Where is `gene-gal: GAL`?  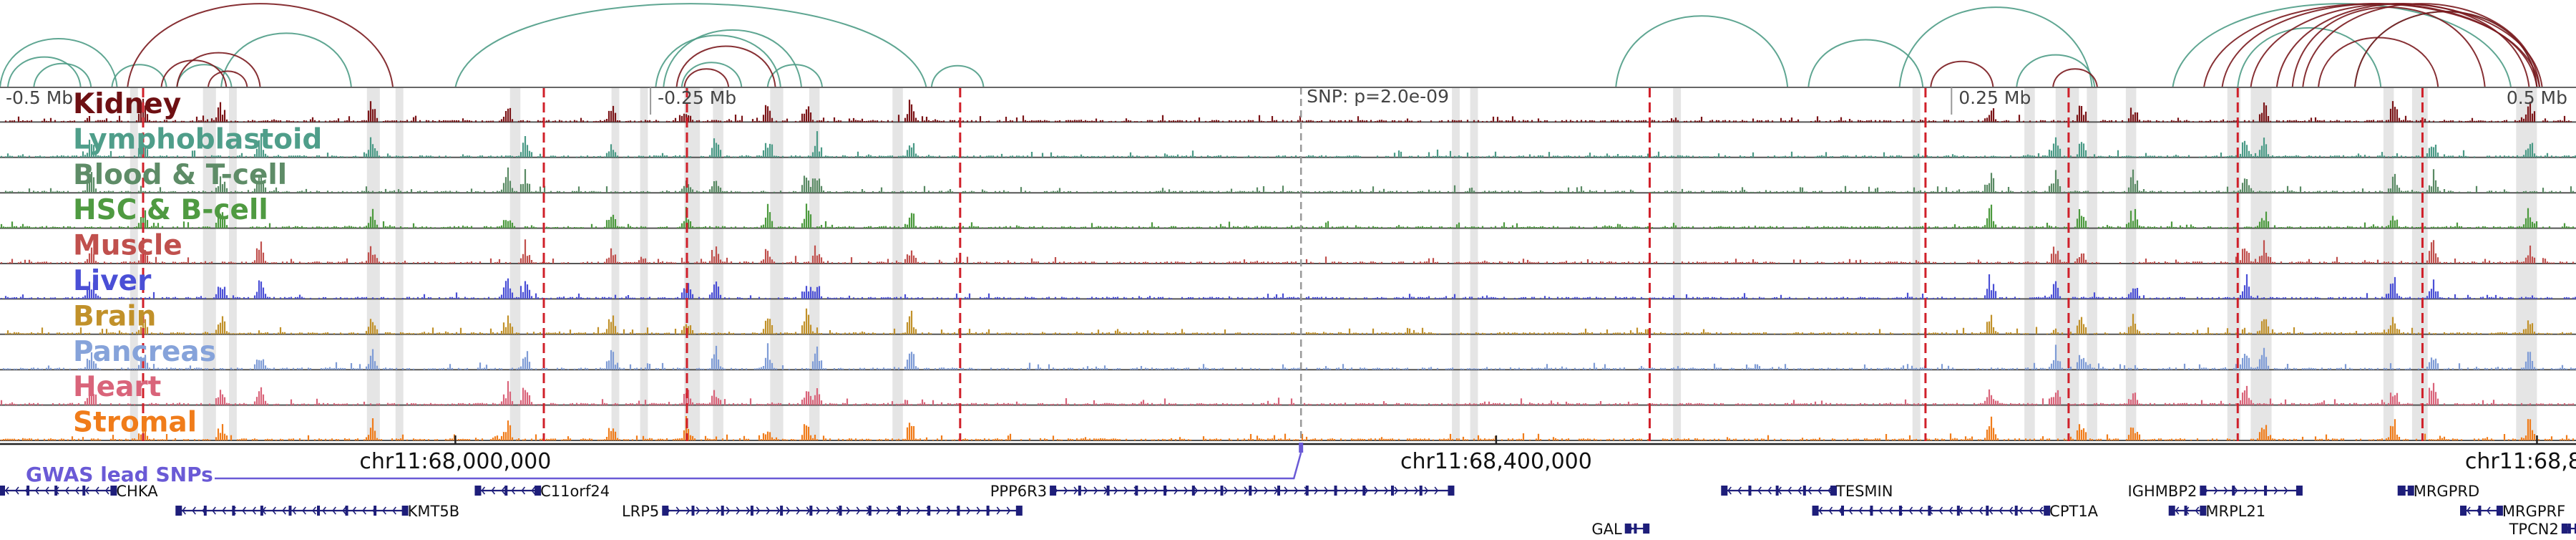 gene-gal: GAL is located at coordinates (1620, 529).